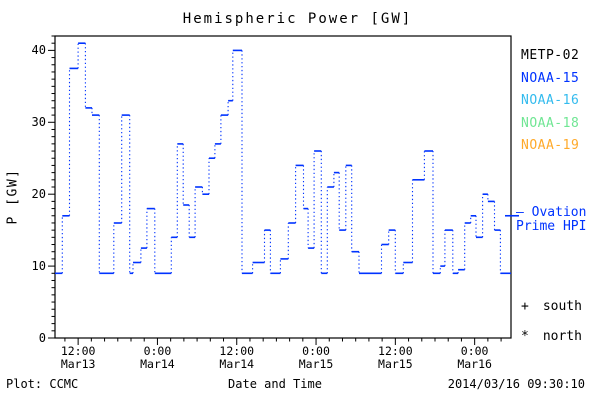  What do you see at coordinates (550, 123) in the screenshot?
I see `legend-item-noaa18: NOAA-18` at bounding box center [550, 123].